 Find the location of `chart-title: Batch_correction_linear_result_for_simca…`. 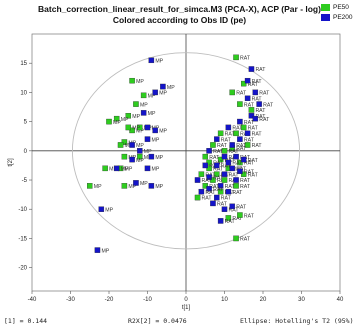

chart-title: Batch_correction_linear_result_for_simca… is located at coordinates (179, 9).